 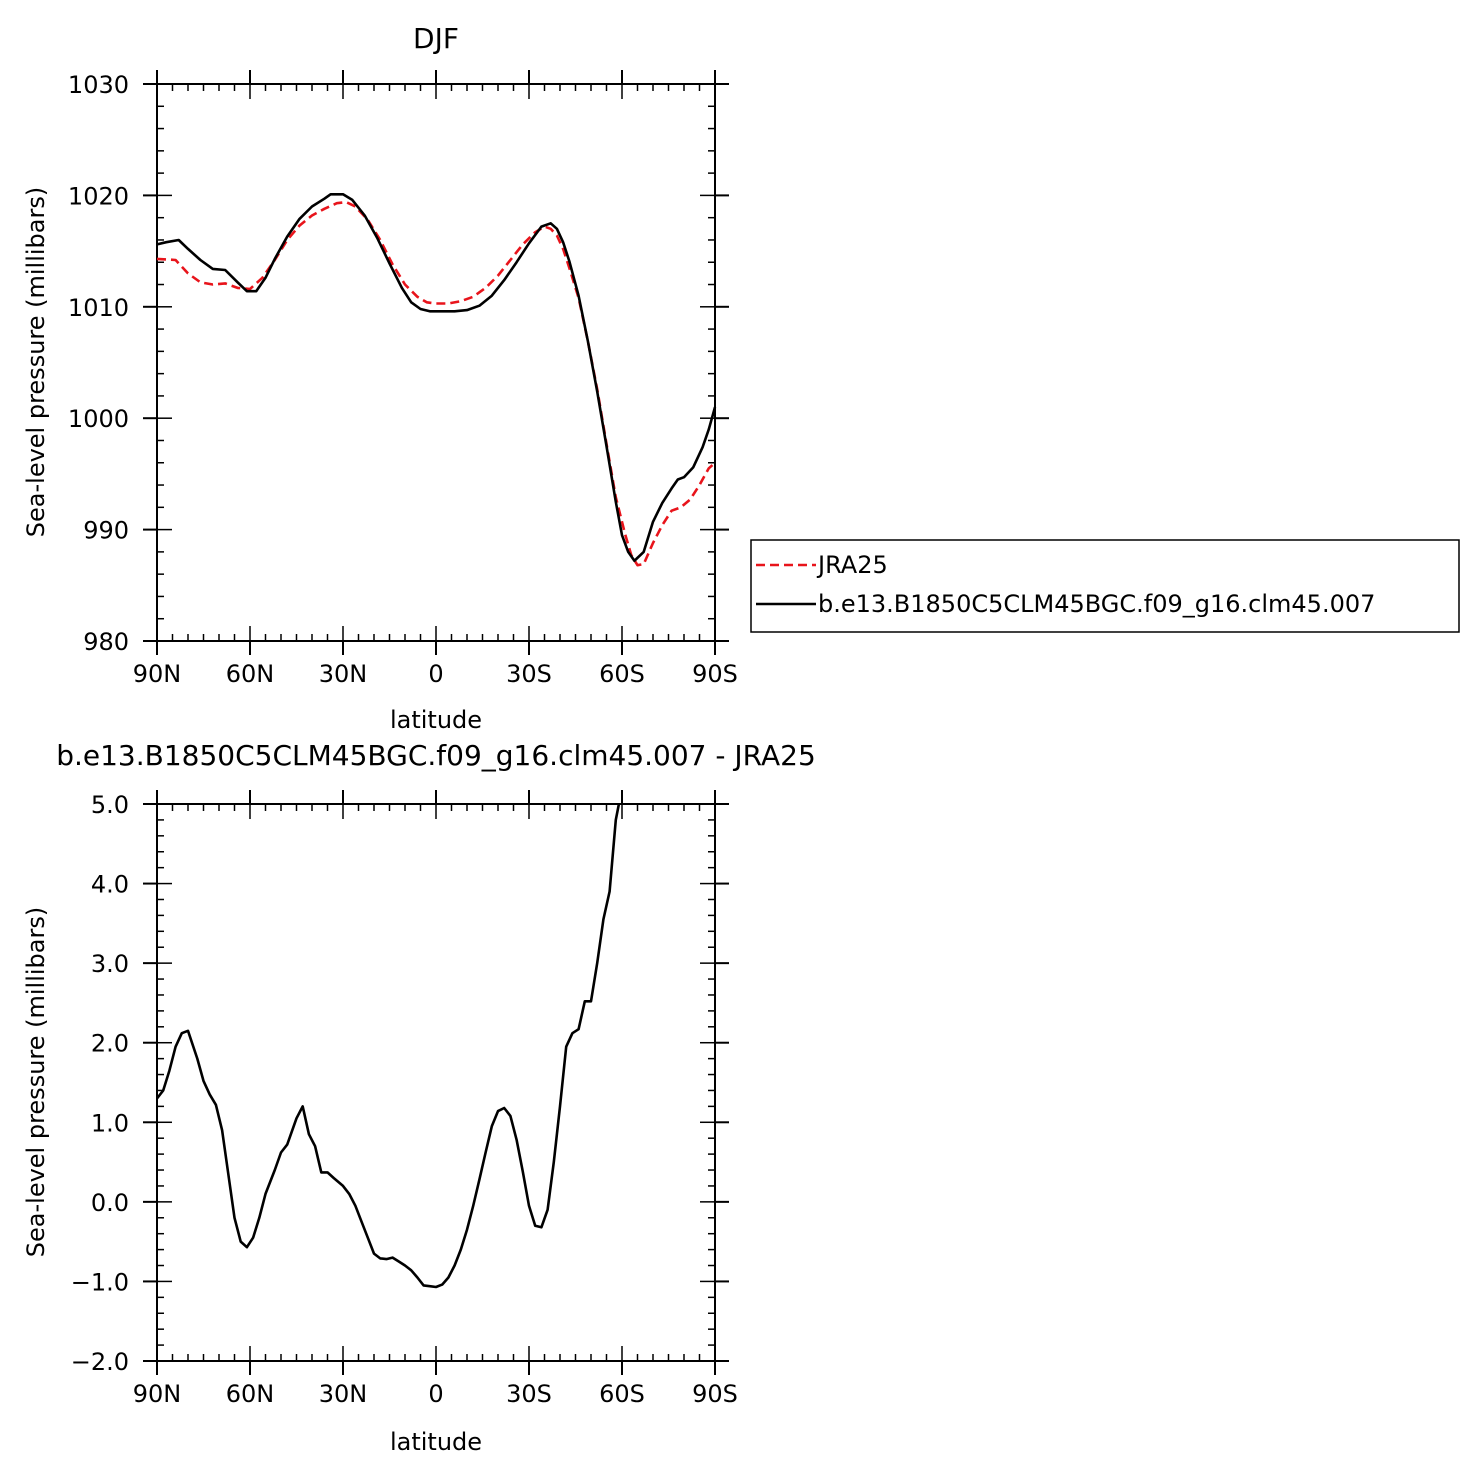 I want to click on top-y-tick-label: 1030, so click(x=98, y=85).